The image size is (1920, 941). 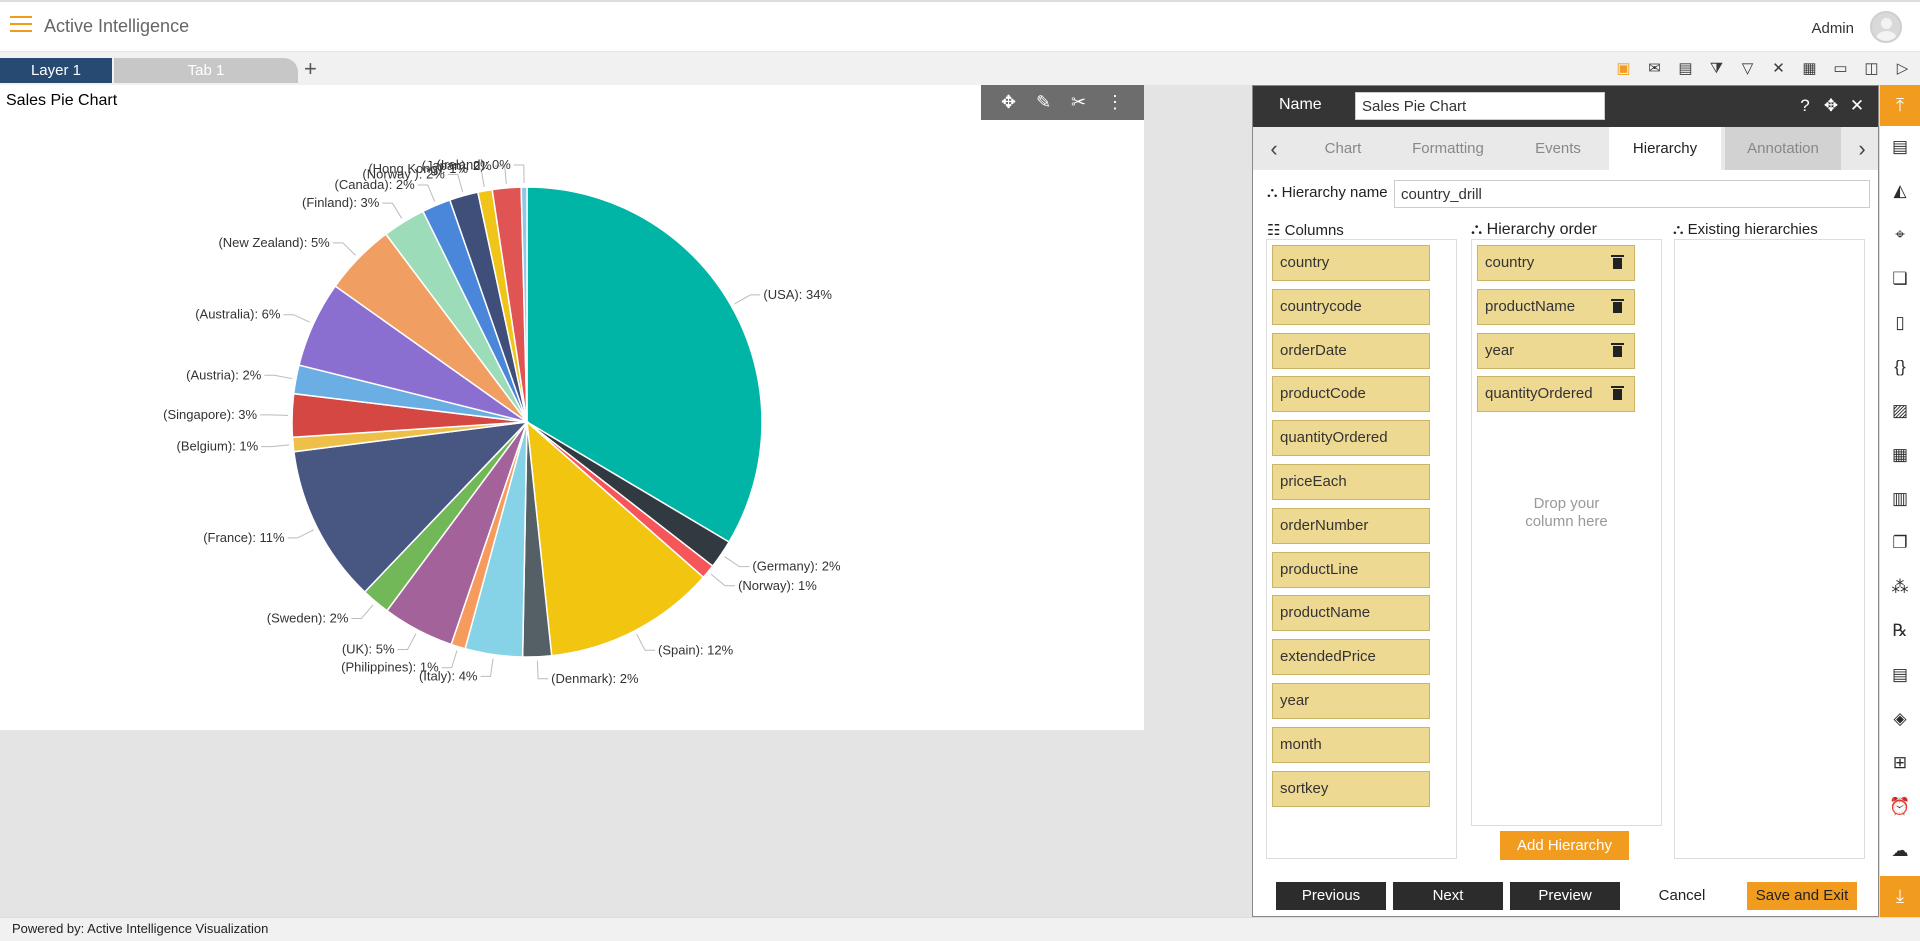 What do you see at coordinates (390, 667) in the screenshot?
I see `slice-label: (Philippines): 1%` at bounding box center [390, 667].